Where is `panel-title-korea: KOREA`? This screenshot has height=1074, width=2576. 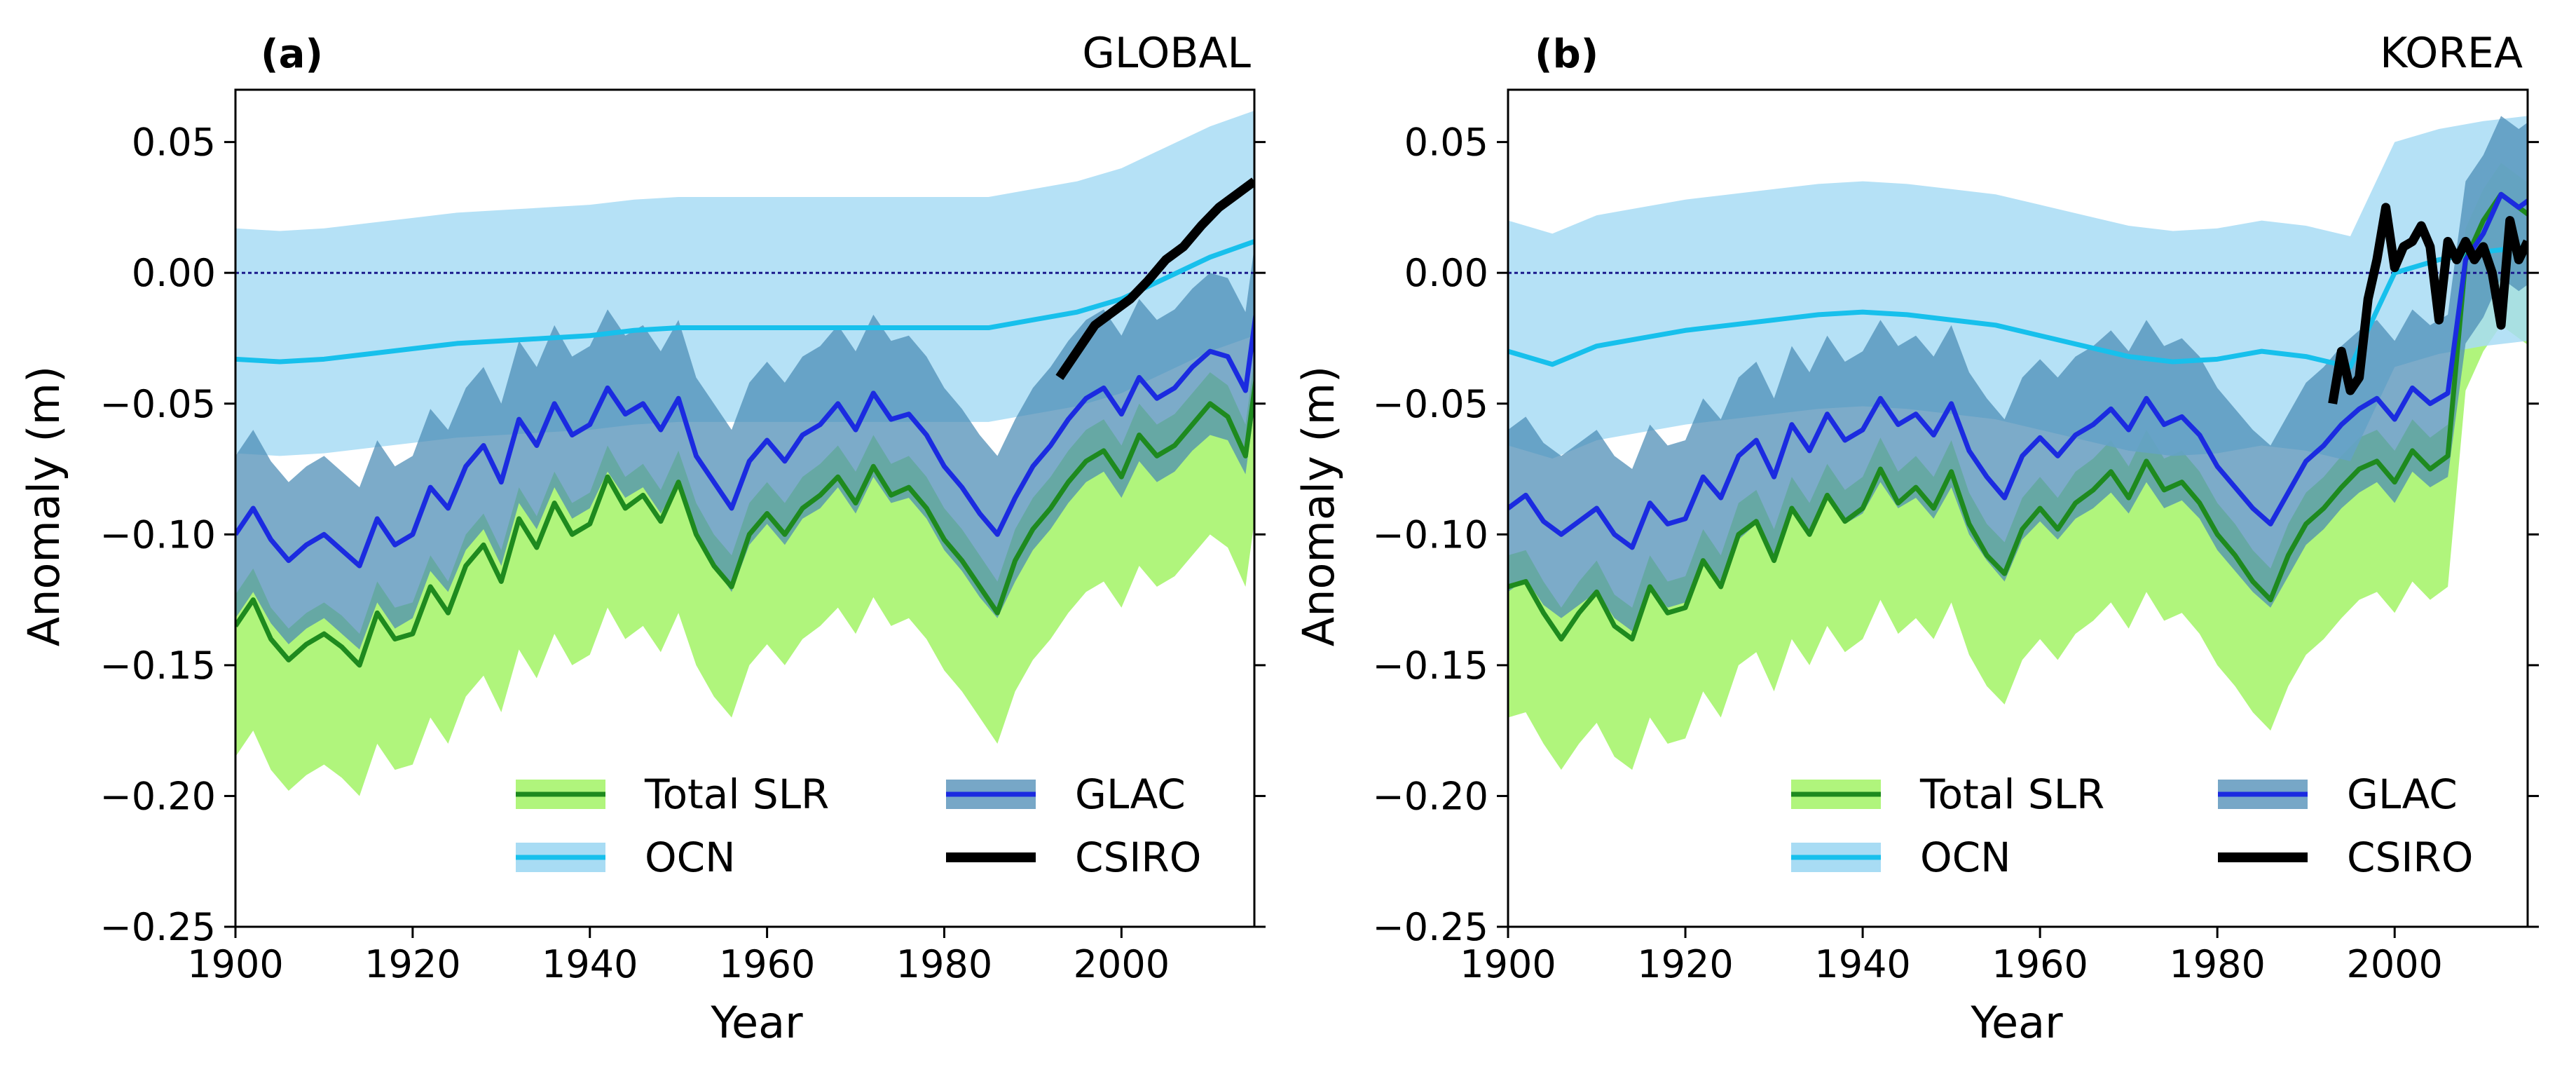 panel-title-korea: KOREA is located at coordinates (2451, 53).